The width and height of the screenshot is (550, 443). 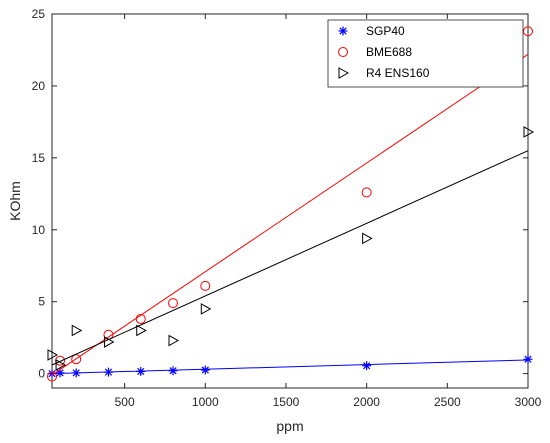 I want to click on legend-label-sgp40: SGP40, so click(x=385, y=31).